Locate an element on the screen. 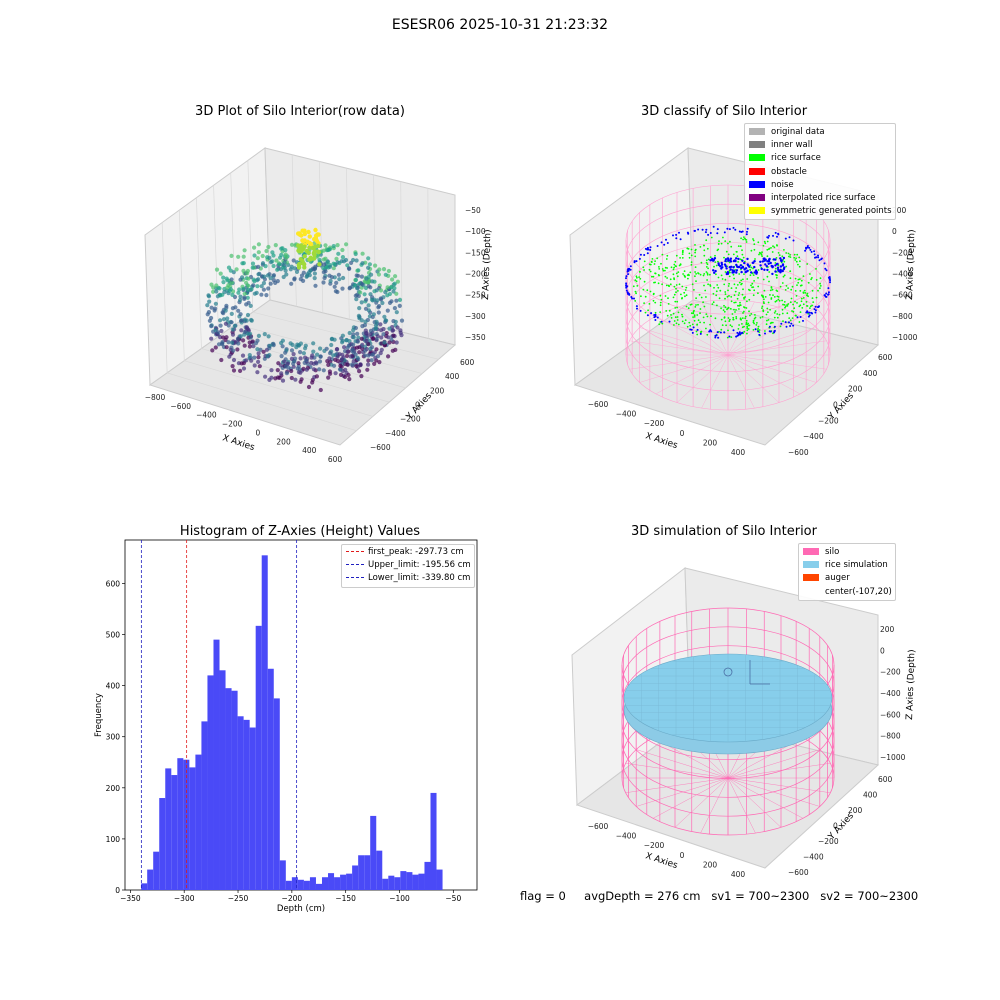  z-tick-label: −200 is located at coordinates (475, 274).